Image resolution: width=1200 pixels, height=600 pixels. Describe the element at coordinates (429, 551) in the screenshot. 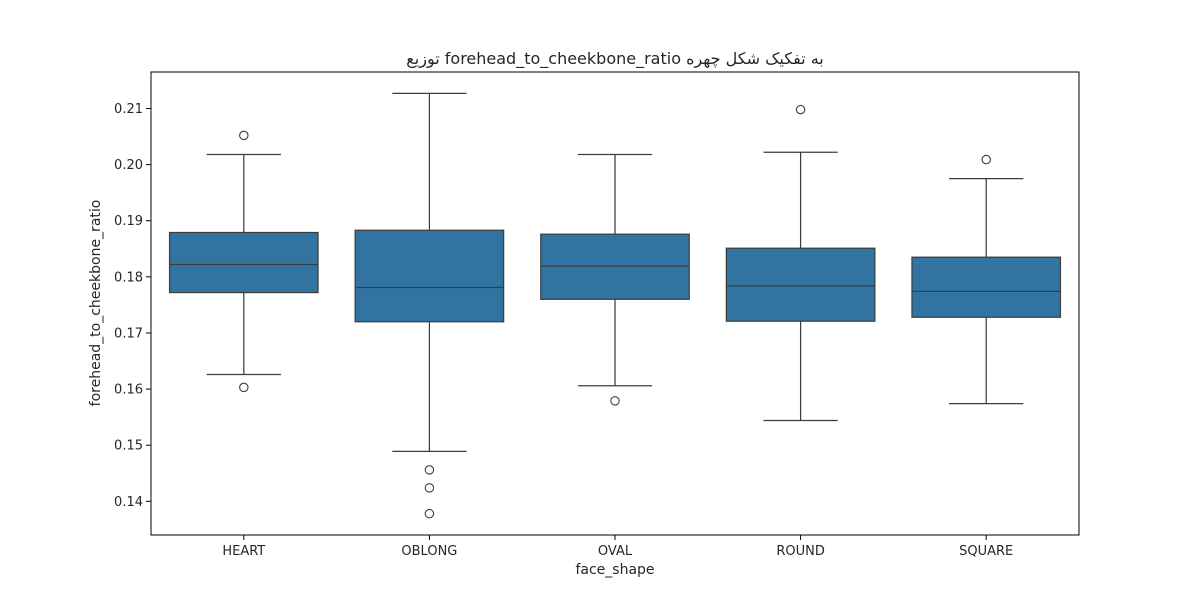

I see `x-tick-label: OBLONG` at that location.